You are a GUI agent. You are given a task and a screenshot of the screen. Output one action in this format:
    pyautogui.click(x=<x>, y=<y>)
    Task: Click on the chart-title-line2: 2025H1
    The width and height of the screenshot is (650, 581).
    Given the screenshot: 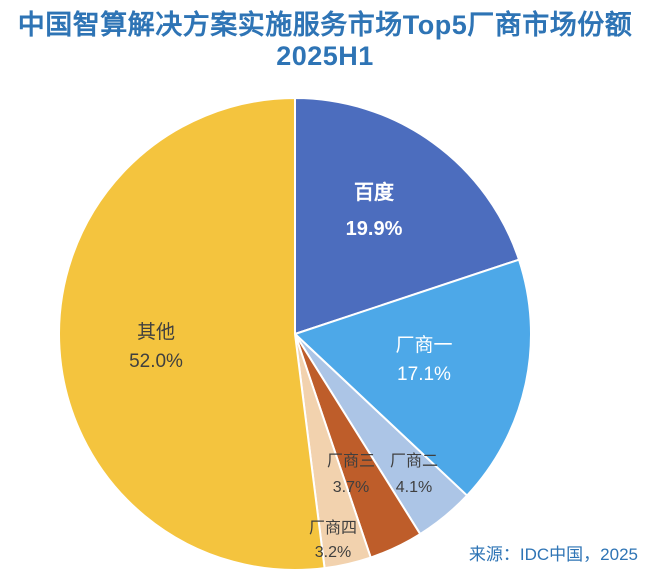 What is the action you would take?
    pyautogui.click(x=325, y=56)
    